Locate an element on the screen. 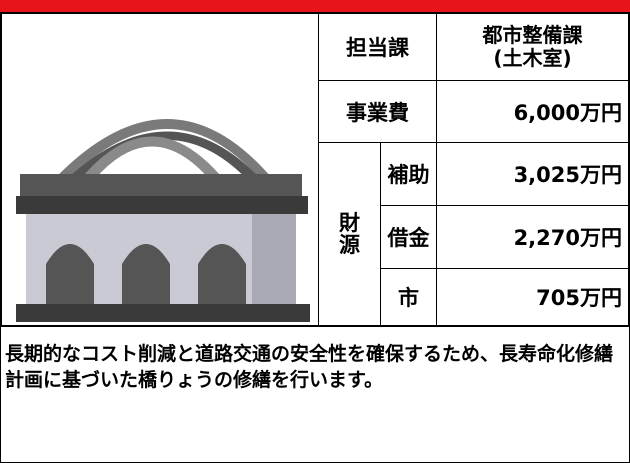  value: (土木室) is located at coordinates (532, 58).